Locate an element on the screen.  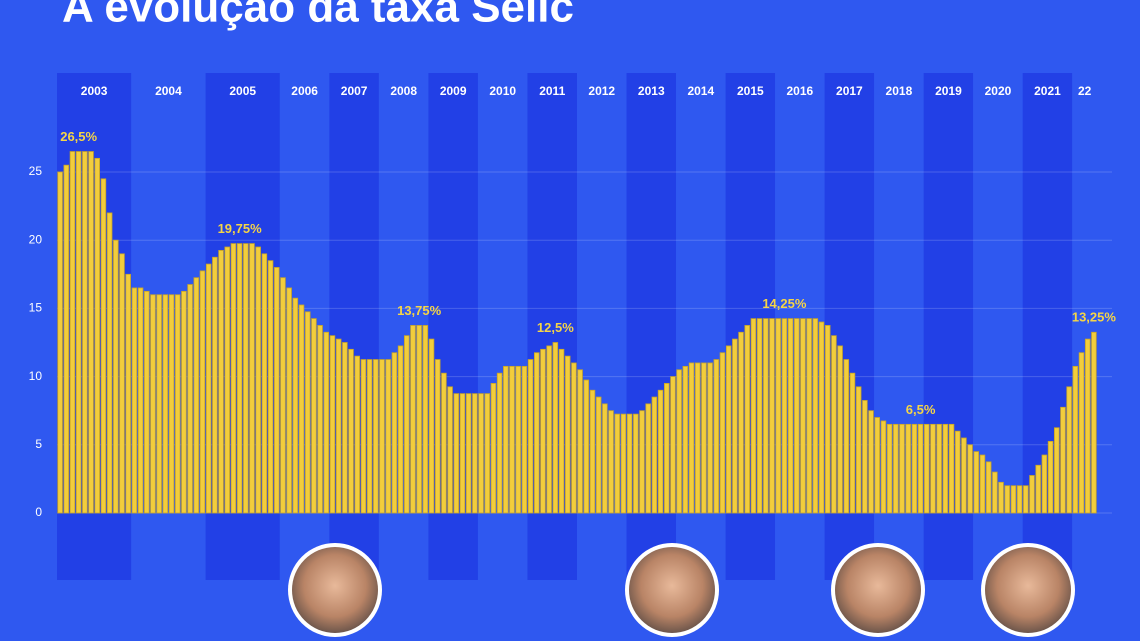
y-tick-label: 0 is located at coordinates (38, 512).